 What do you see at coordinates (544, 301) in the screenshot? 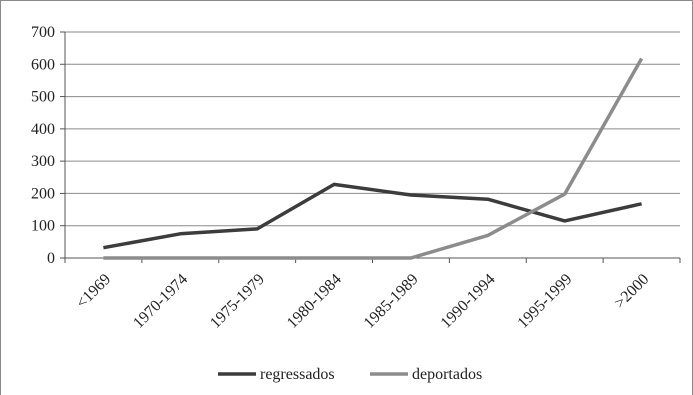
I see `x-tick-label: 1995-1999` at bounding box center [544, 301].